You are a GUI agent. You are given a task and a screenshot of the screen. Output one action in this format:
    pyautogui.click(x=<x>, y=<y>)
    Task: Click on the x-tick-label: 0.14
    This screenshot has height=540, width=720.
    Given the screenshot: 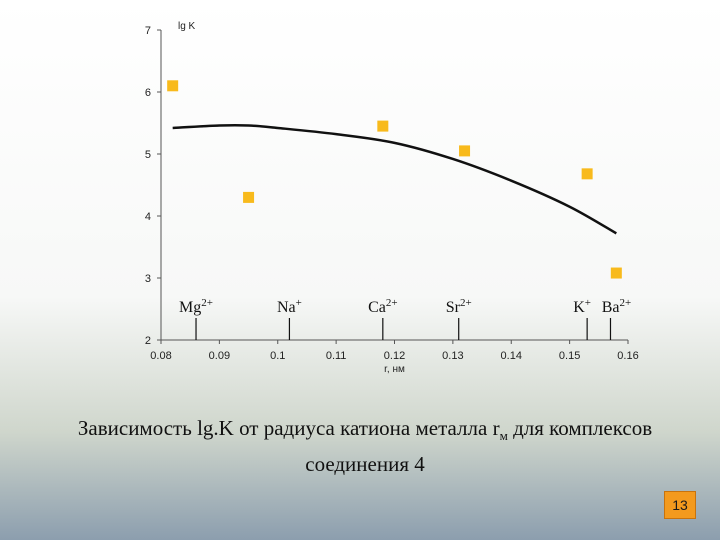 What is the action you would take?
    pyautogui.click(x=511, y=356)
    